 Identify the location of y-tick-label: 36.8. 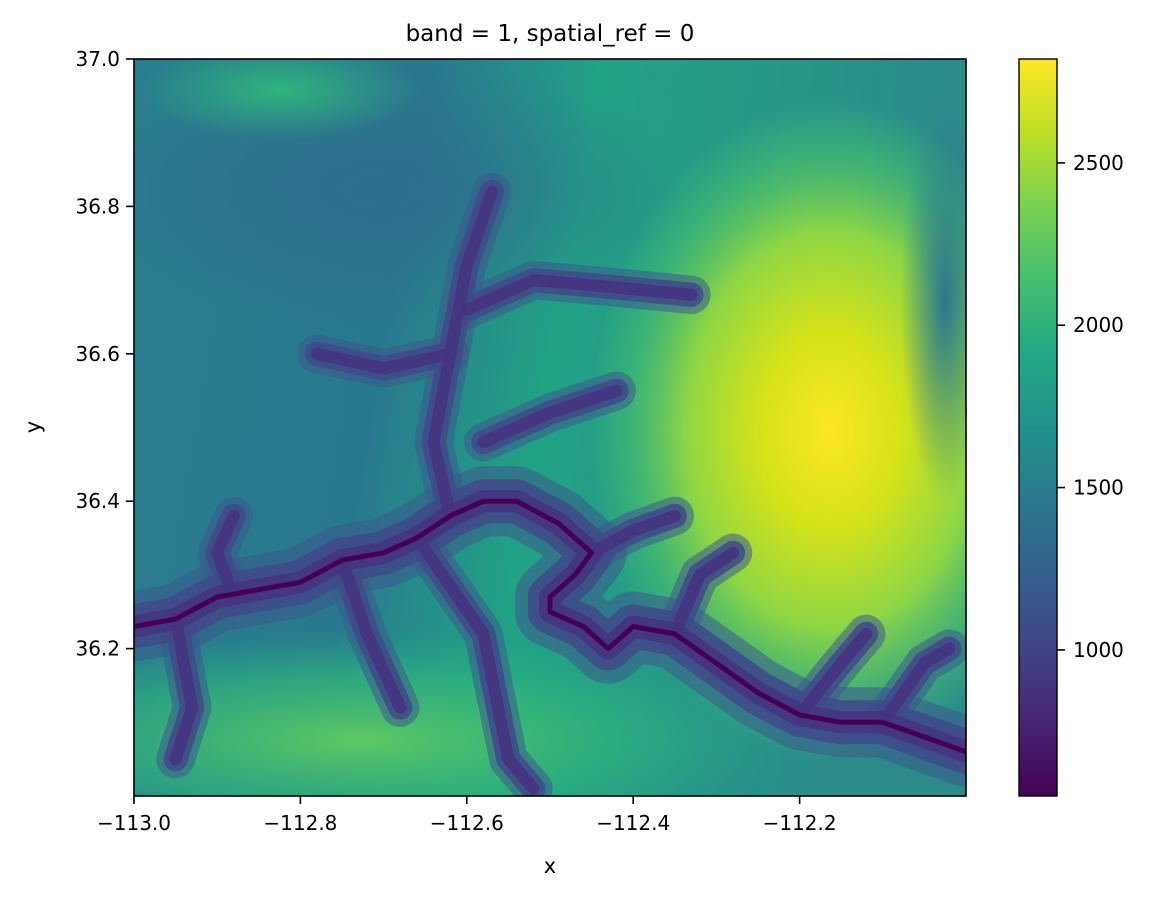
(97, 206).